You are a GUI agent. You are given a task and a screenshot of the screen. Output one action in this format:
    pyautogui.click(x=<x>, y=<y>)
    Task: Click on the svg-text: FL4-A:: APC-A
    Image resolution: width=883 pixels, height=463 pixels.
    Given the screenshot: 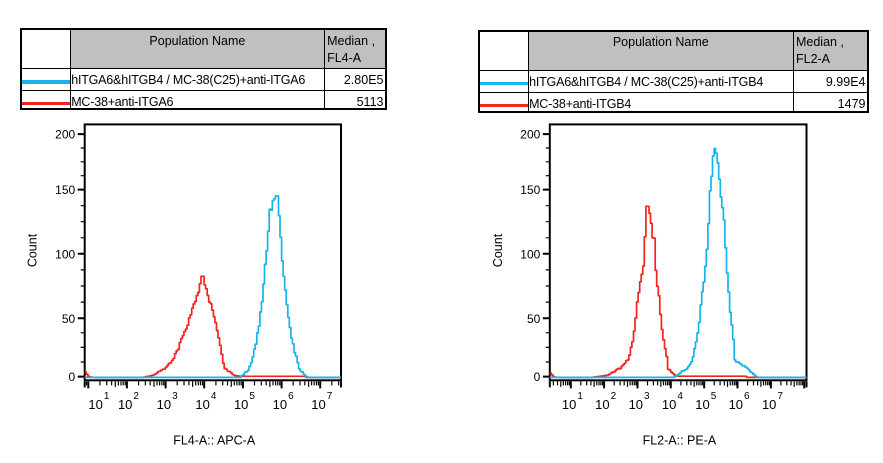 What is the action you would take?
    pyautogui.click(x=214, y=440)
    